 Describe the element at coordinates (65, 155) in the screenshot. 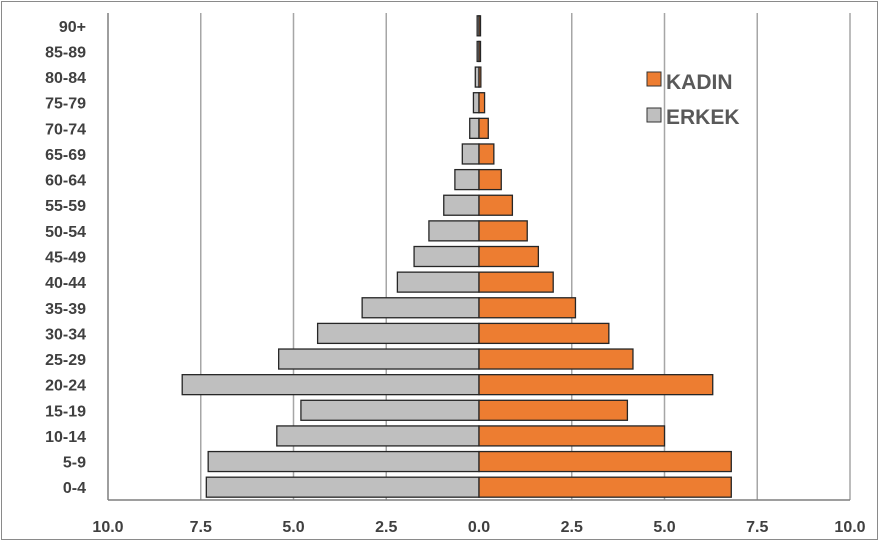

I see `y-tick-label: 65-69` at that location.